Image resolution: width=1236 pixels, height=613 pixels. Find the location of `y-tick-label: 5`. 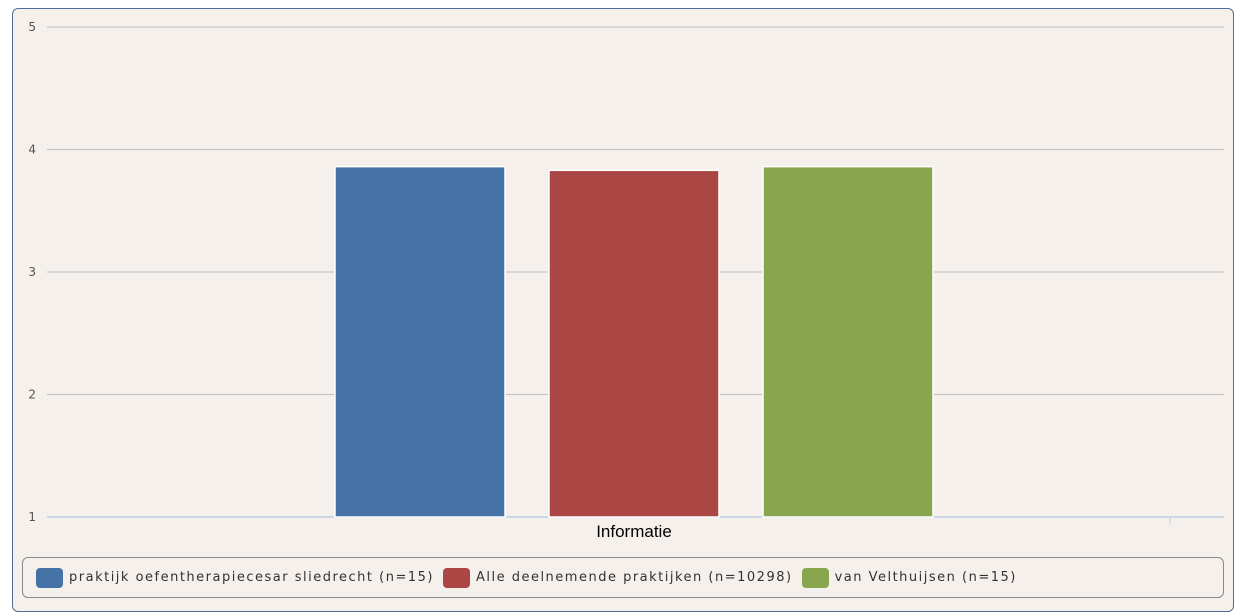

y-tick-label: 5 is located at coordinates (32, 27).